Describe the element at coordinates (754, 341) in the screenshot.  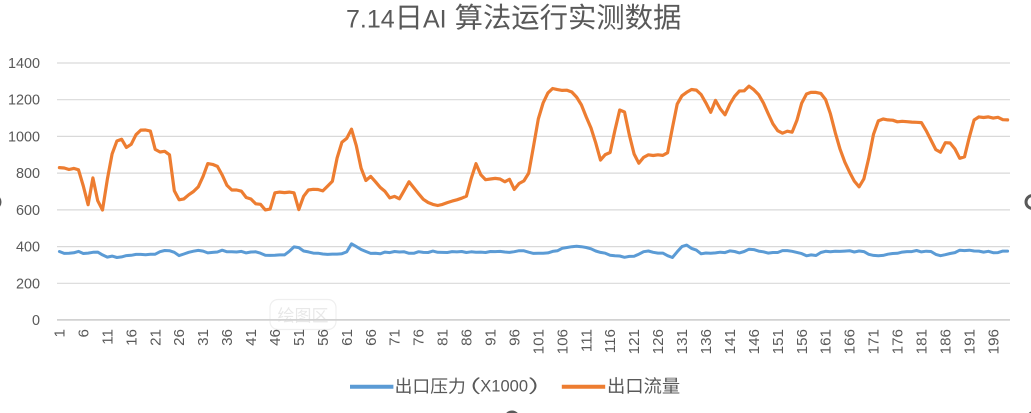
I see `svg-text: 146` at that location.